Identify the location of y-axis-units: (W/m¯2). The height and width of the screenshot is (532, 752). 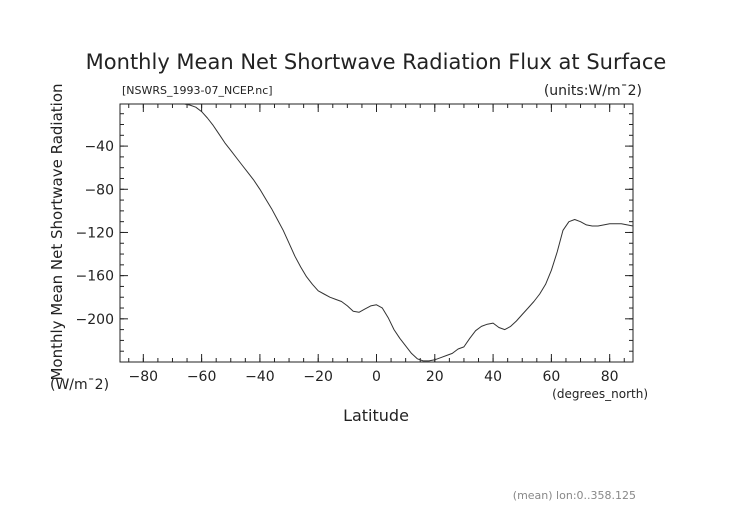
(79, 385).